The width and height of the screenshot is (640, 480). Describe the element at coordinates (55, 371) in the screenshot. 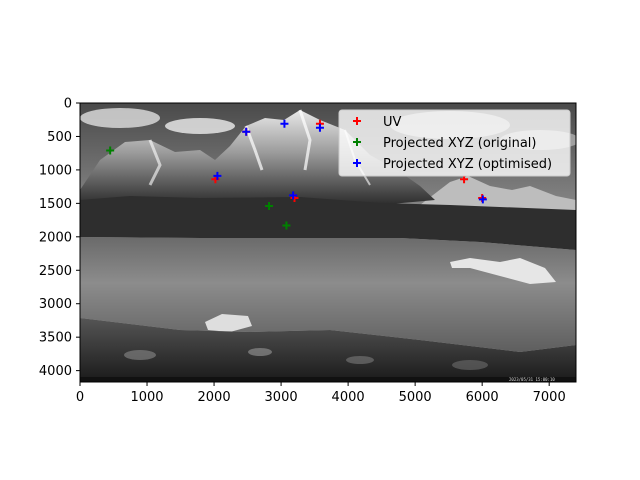

I see `y-tick-label: 4000` at that location.